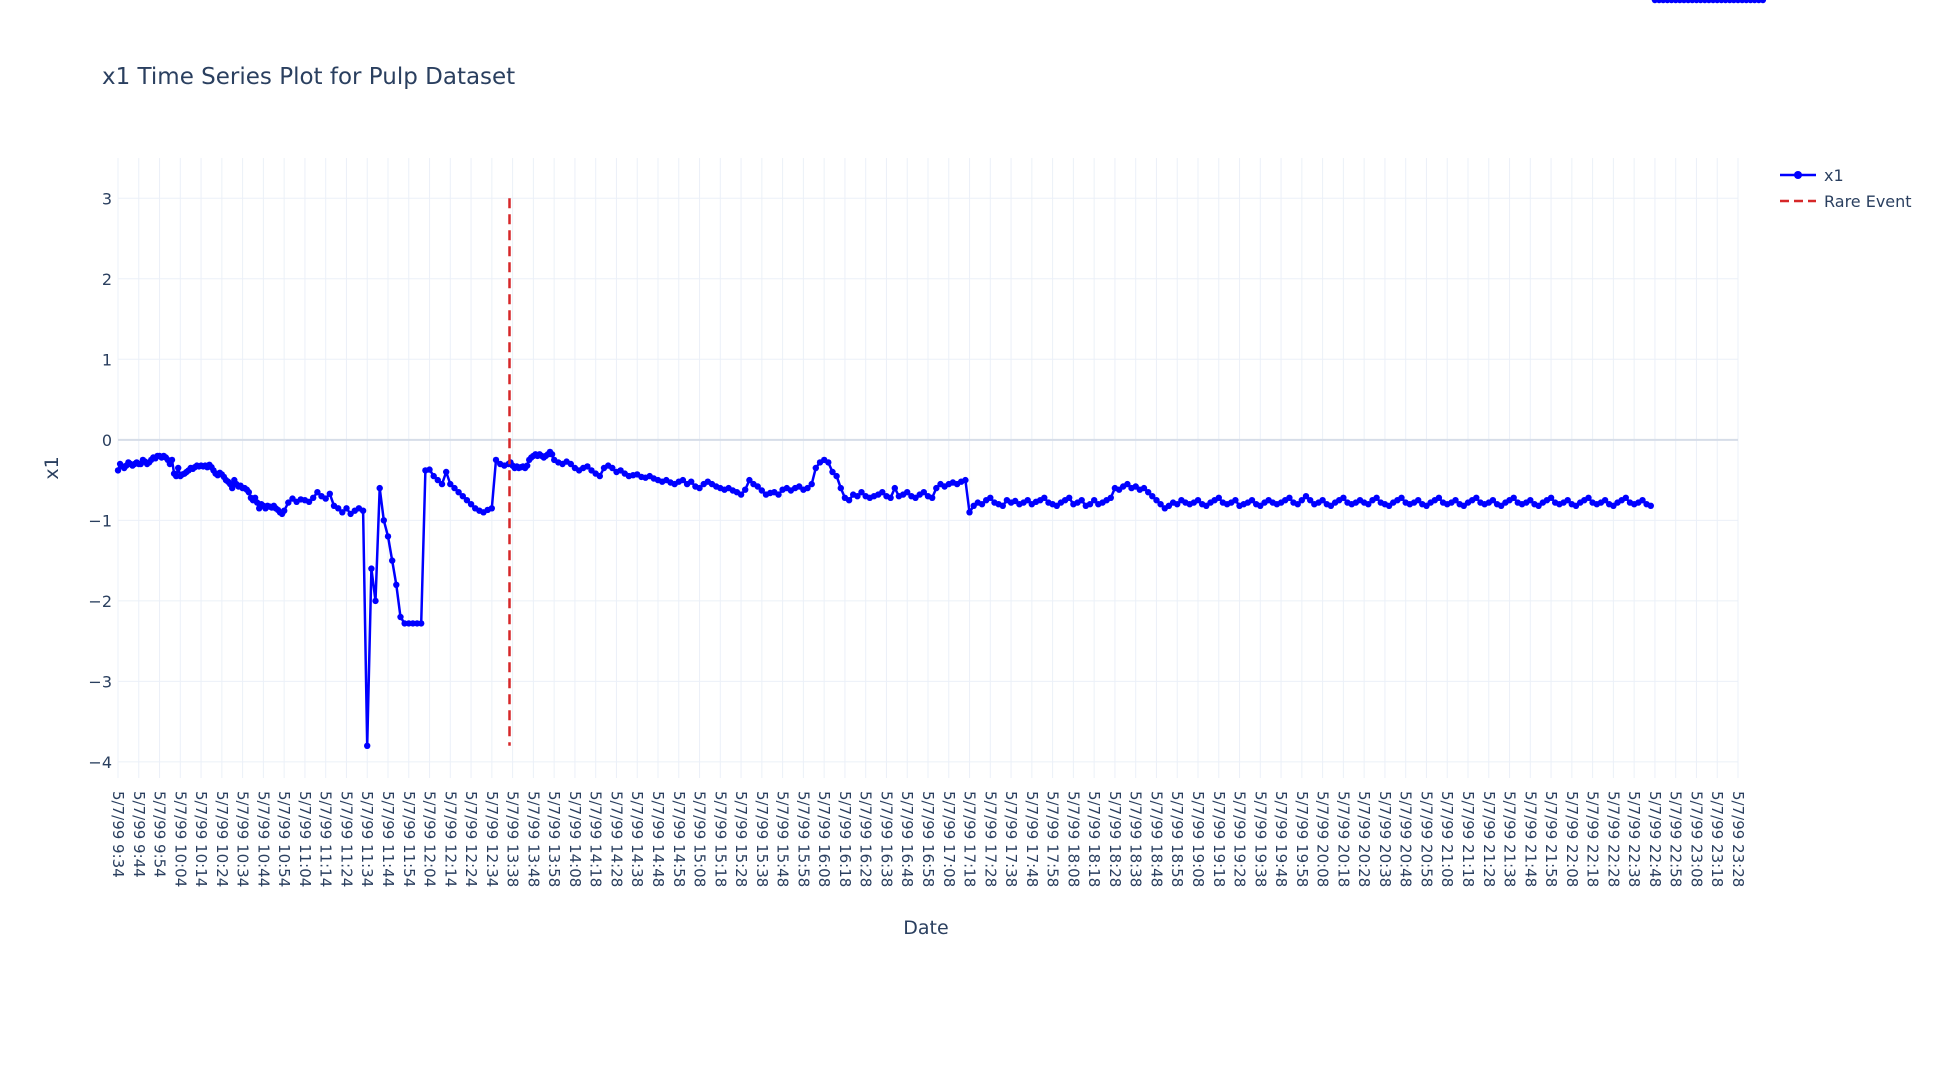 The width and height of the screenshot is (1937, 1090). What do you see at coordinates (1717, 839) in the screenshot?
I see `x-tick-label: 5/7/99 23:18` at bounding box center [1717, 839].